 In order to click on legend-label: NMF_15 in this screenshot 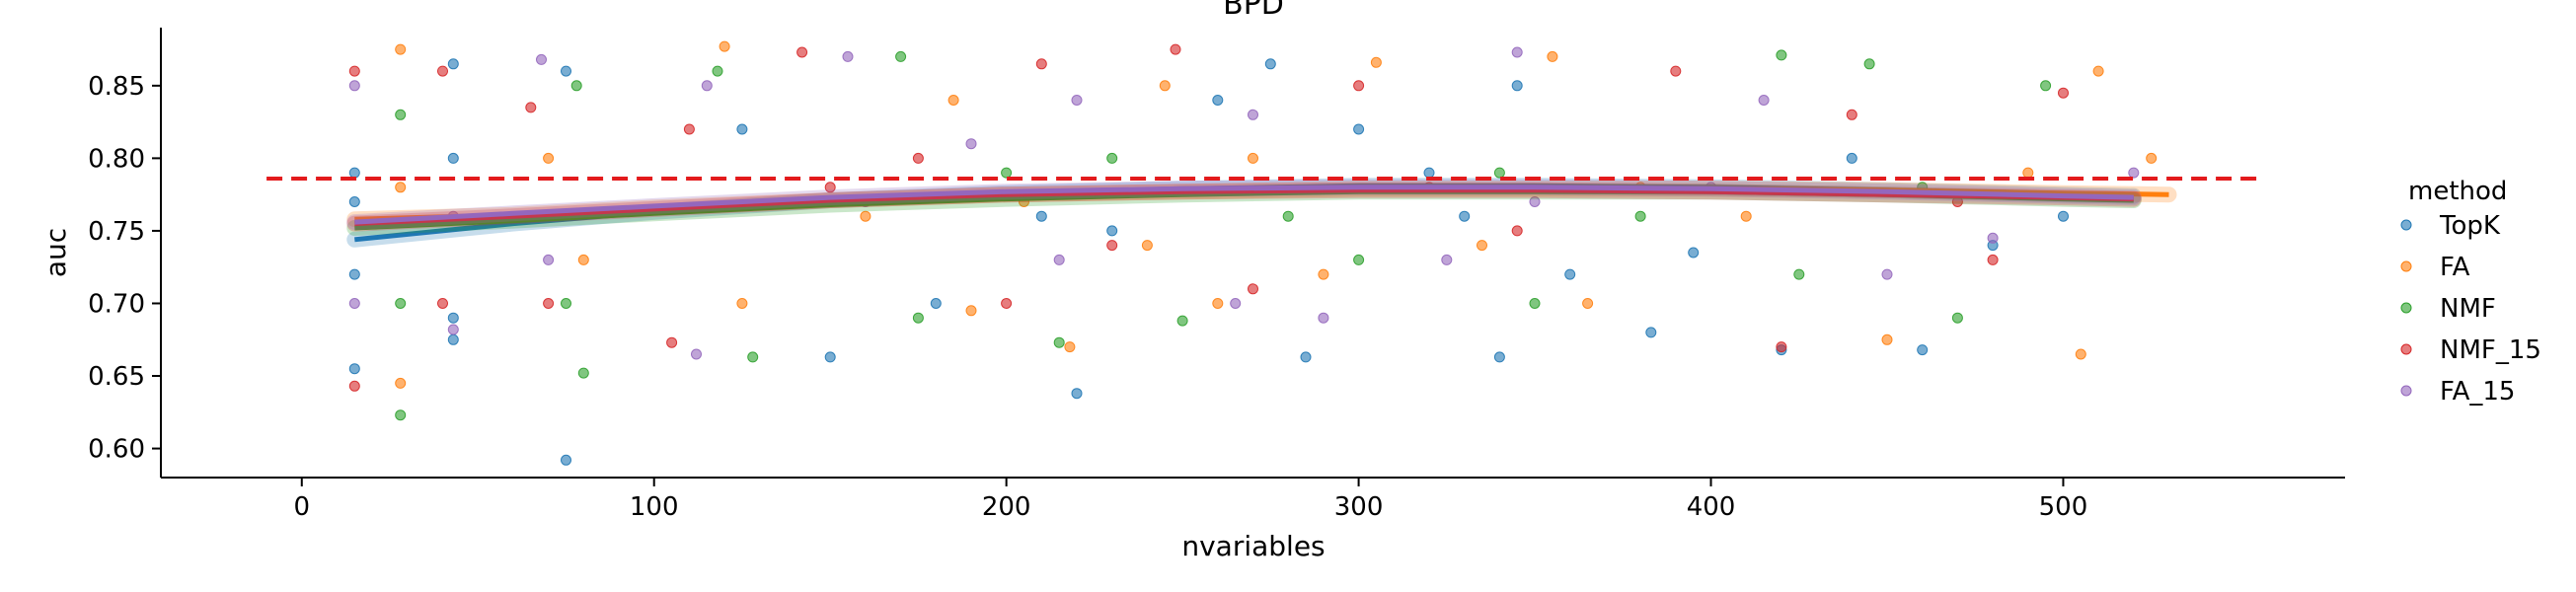, I will do `click(2490, 350)`.